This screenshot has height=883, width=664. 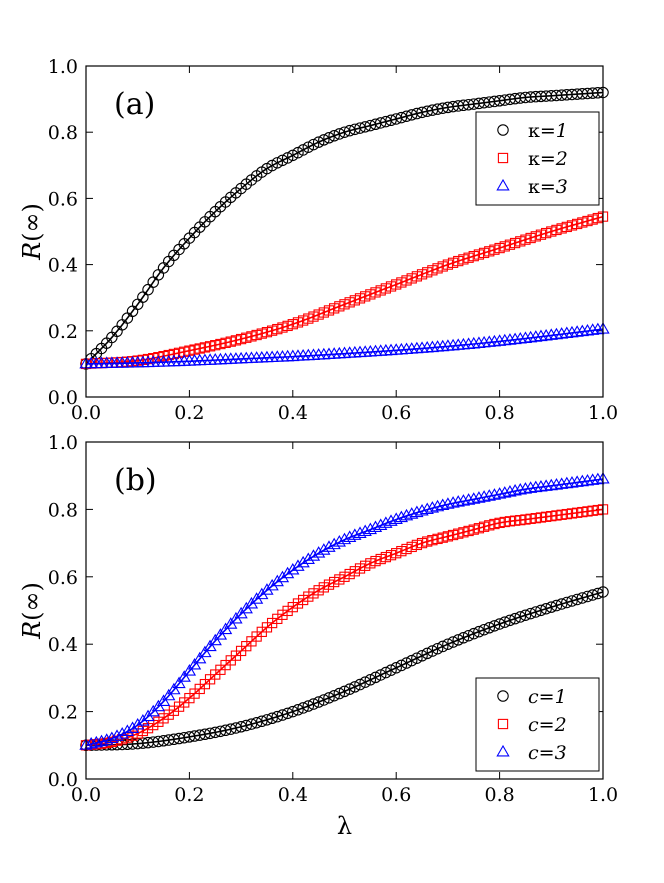 I want to click on x-tick-label-a-5: 1.0, so click(x=603, y=413).